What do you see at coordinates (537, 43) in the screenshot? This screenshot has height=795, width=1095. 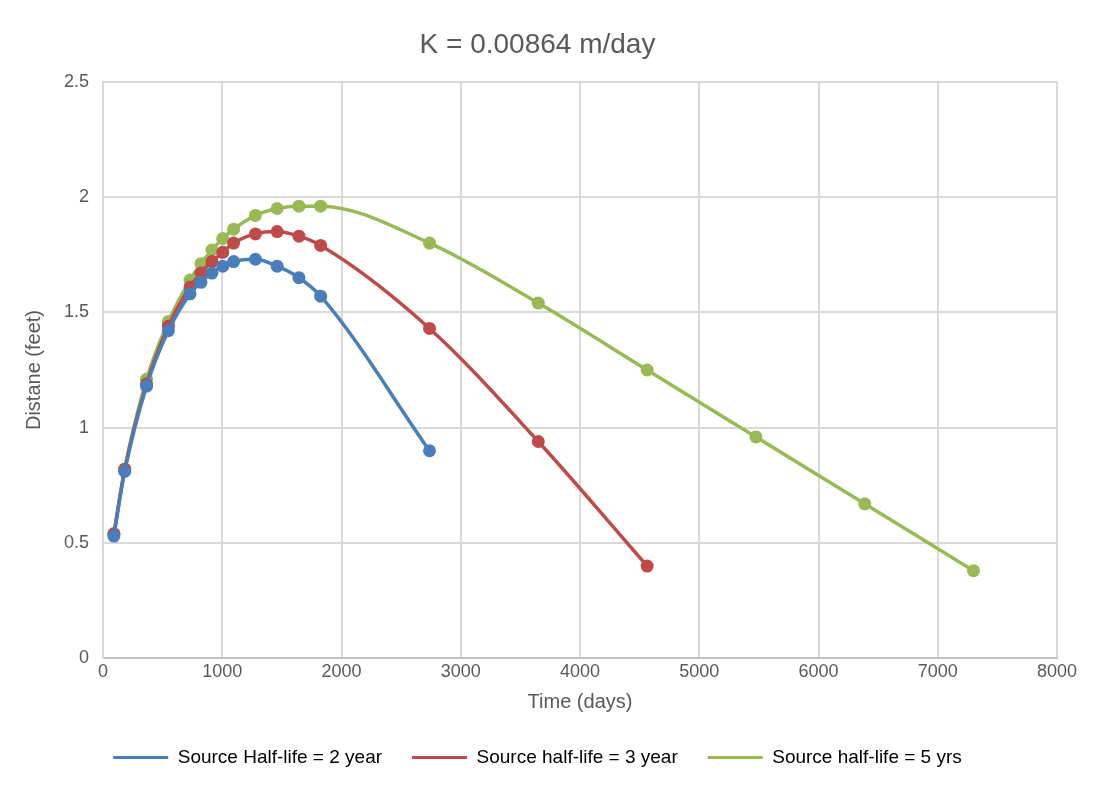 I see `chart-title: K = 0.00864 m/day` at bounding box center [537, 43].